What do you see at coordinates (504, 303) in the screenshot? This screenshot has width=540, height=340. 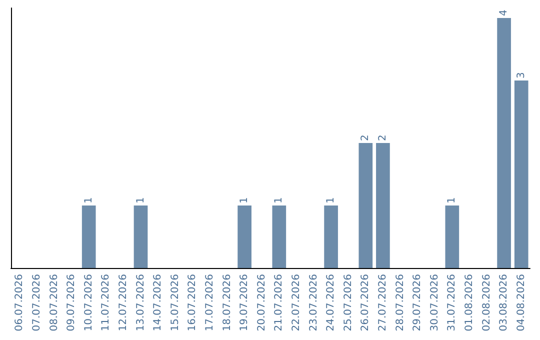 I see `x-tick-label: 03.08.2026` at bounding box center [504, 303].